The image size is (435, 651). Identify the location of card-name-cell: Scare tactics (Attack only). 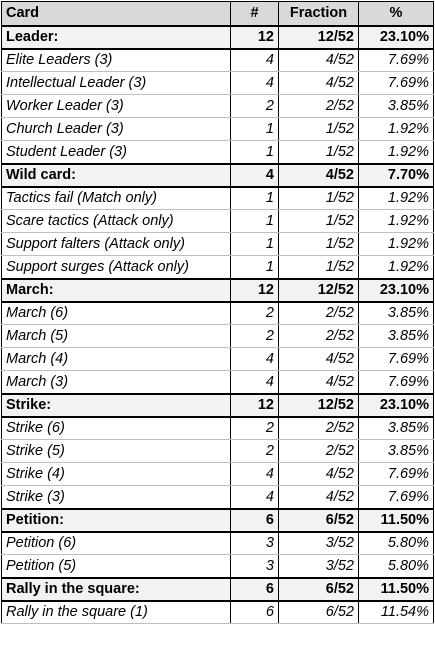
(116, 221).